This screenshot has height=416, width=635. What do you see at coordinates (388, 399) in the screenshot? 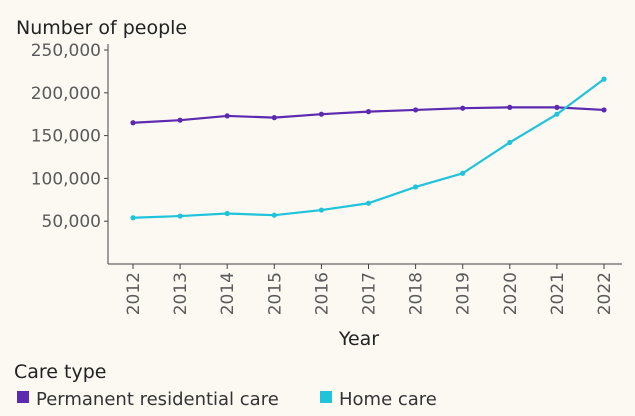
I see `legend-label: Home care` at bounding box center [388, 399].